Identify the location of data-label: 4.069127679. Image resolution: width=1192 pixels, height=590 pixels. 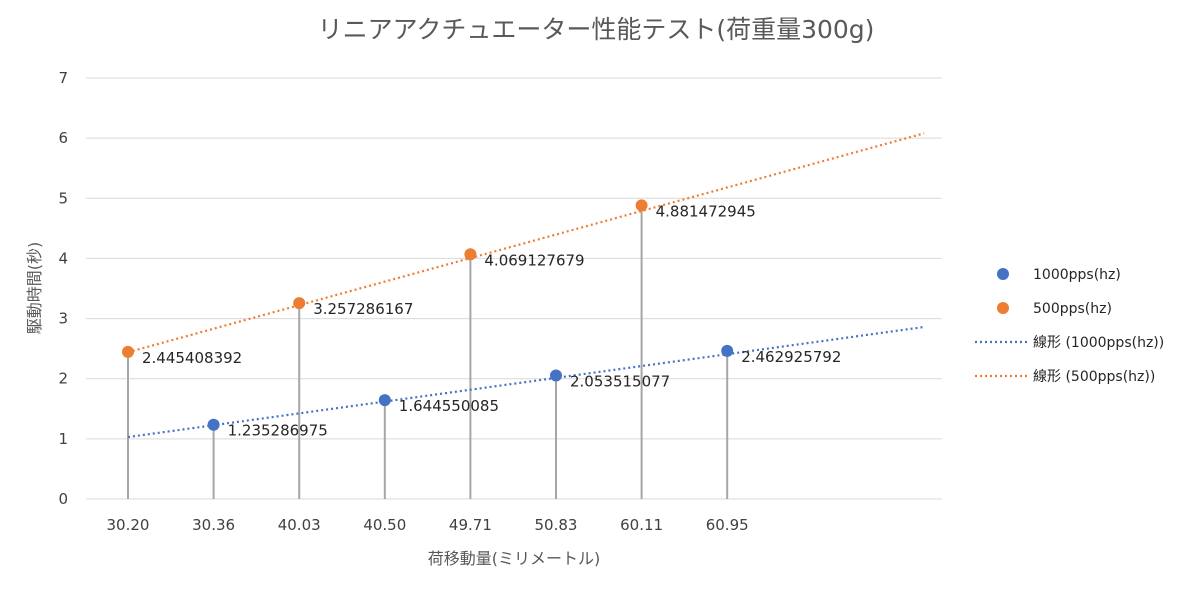
(534, 260).